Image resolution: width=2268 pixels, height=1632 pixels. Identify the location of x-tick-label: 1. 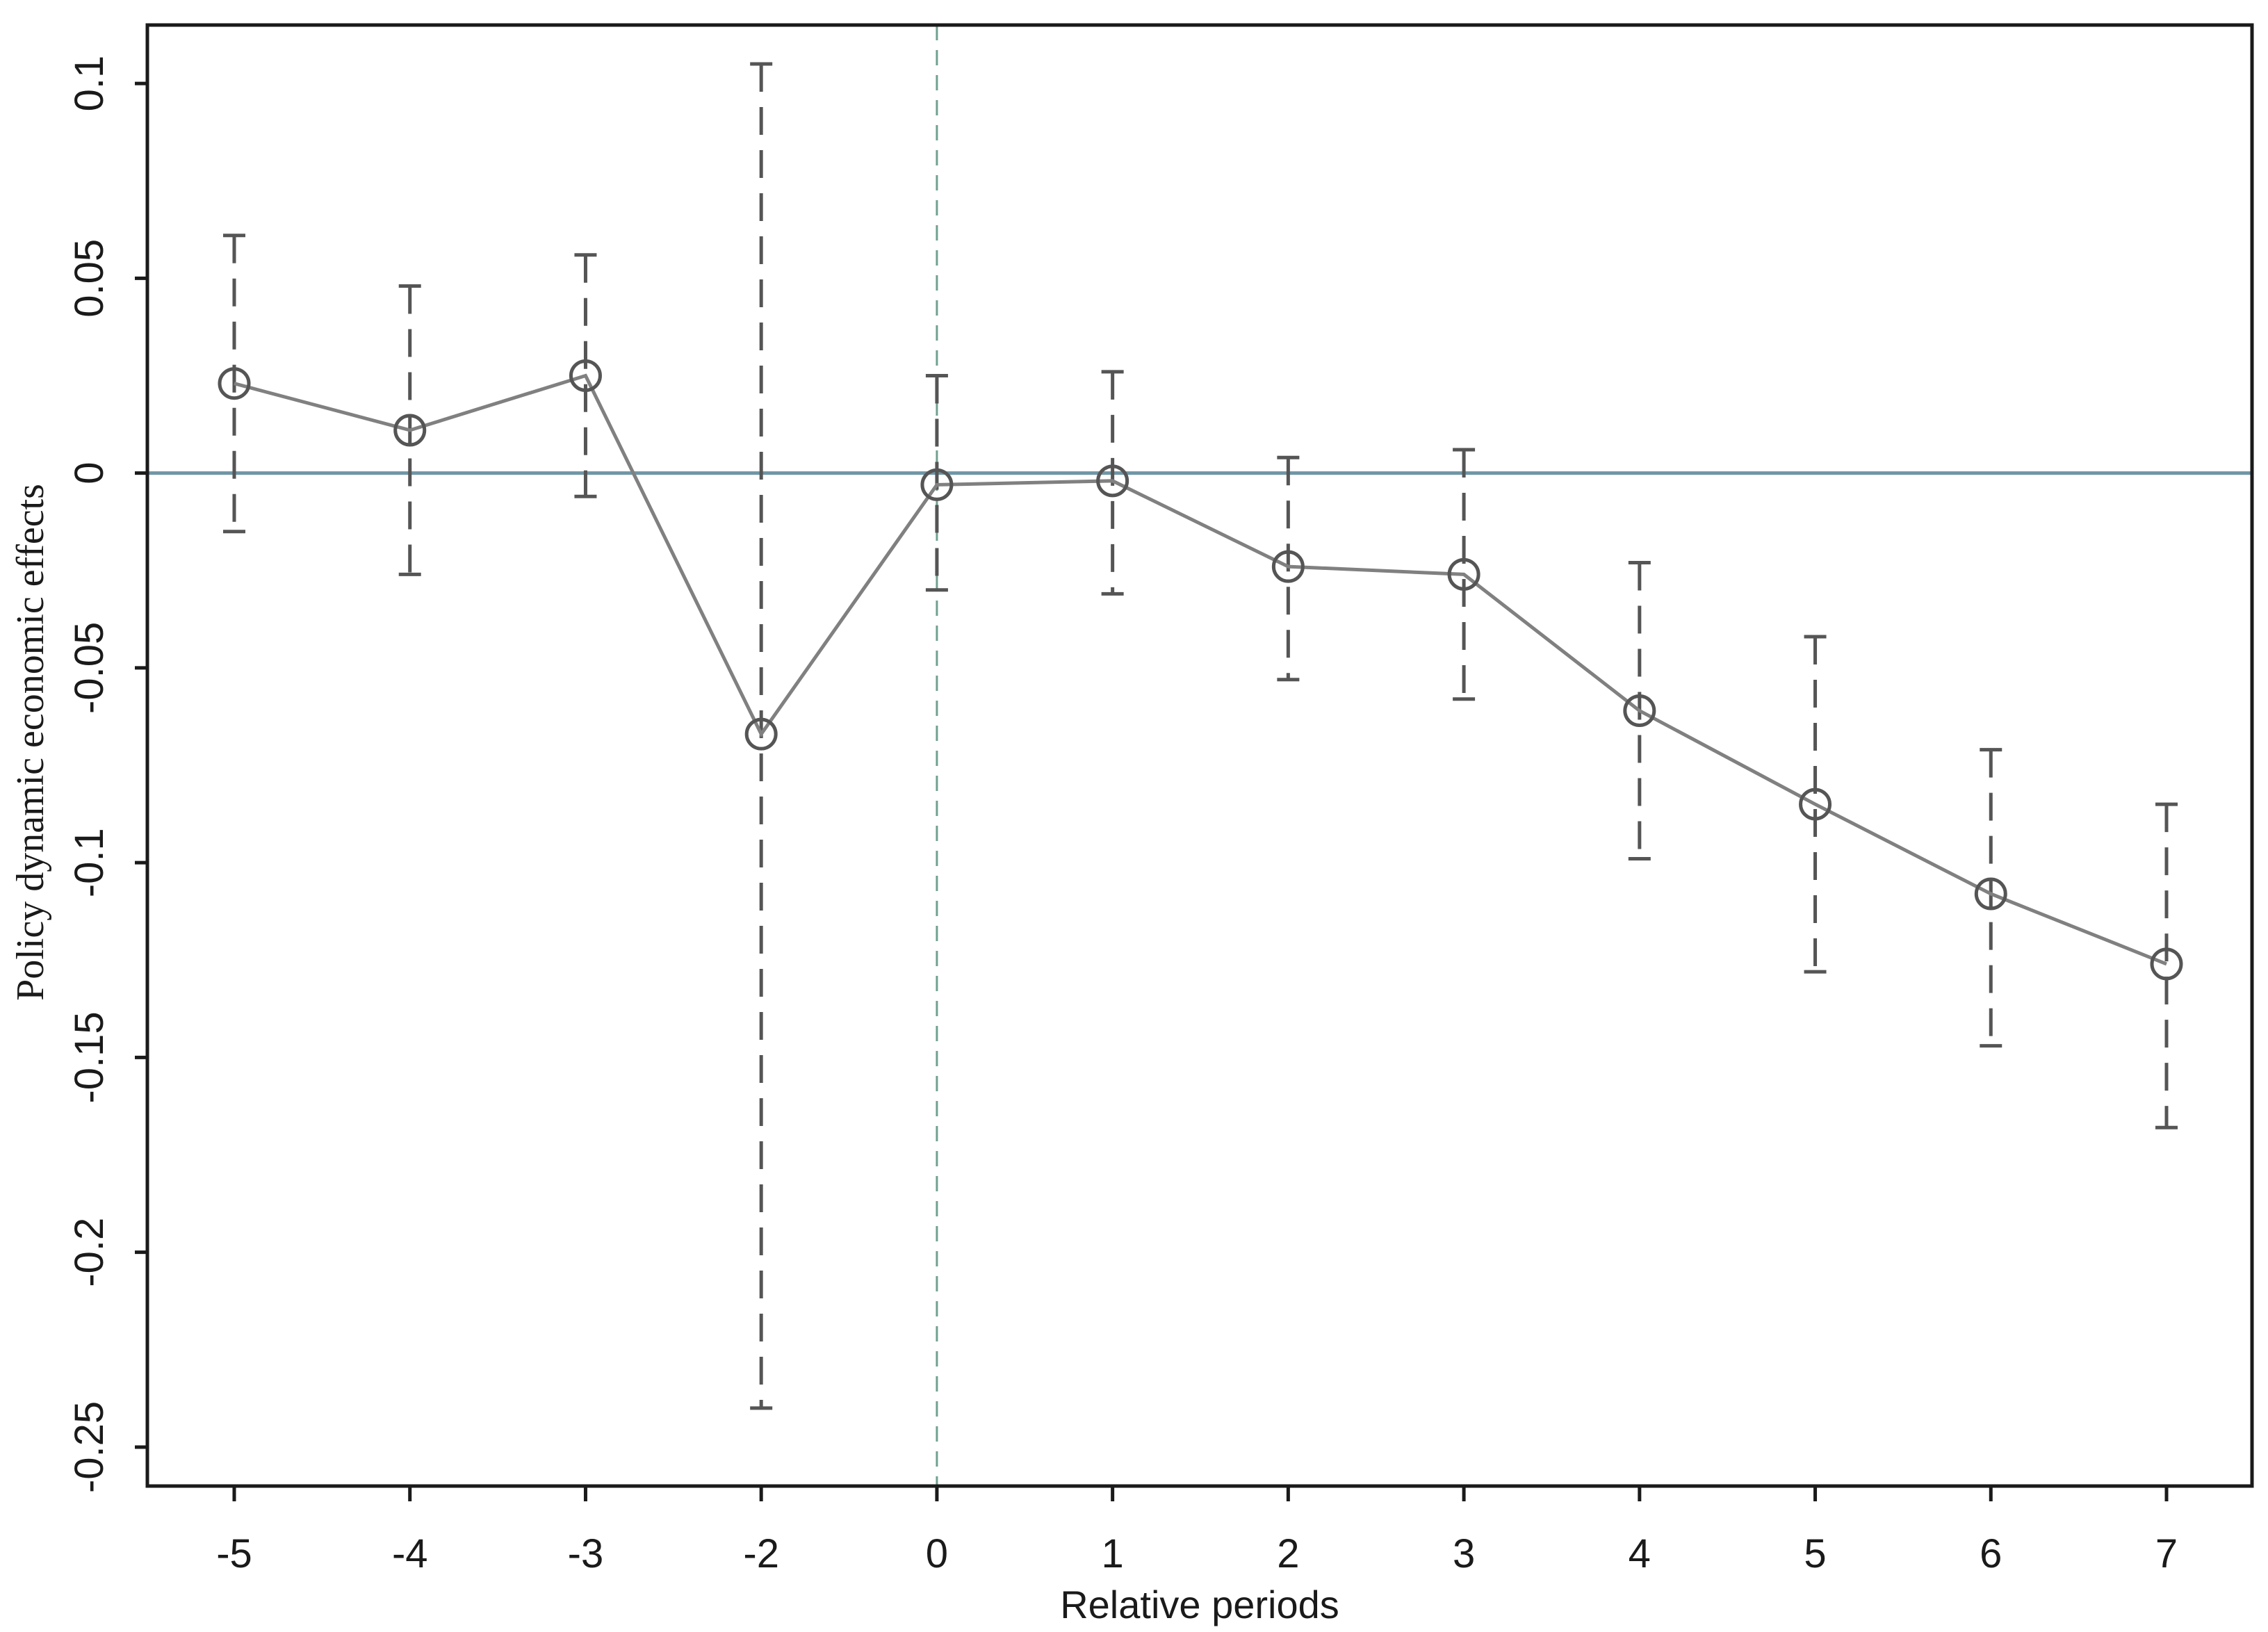
(1113, 1553).